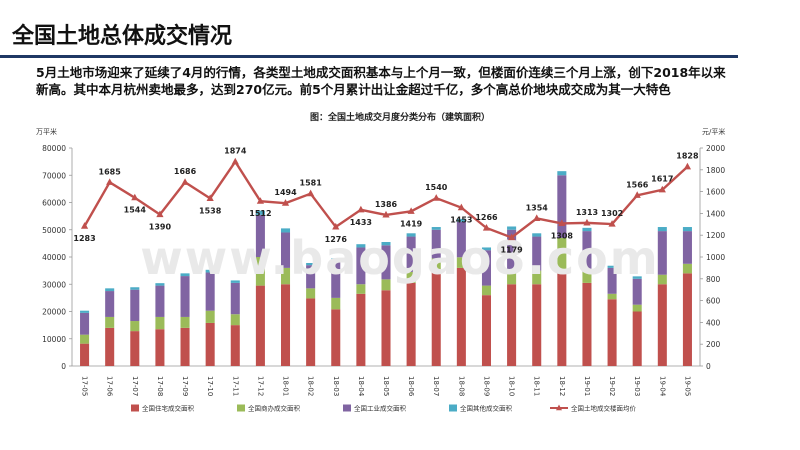  What do you see at coordinates (361, 222) in the screenshot?
I see `price-label: 1433` at bounding box center [361, 222].